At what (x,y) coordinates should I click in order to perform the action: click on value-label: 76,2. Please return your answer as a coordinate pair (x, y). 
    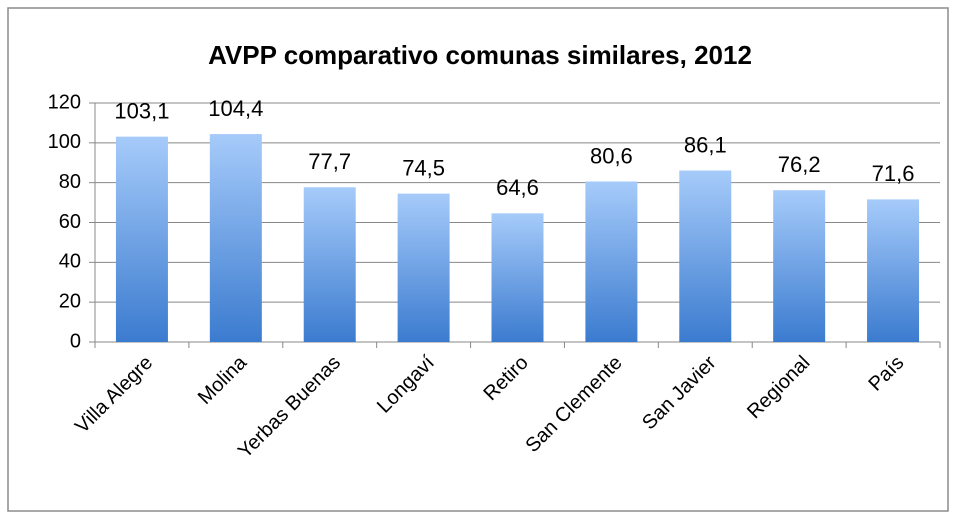
    Looking at the image, I should click on (799, 164).